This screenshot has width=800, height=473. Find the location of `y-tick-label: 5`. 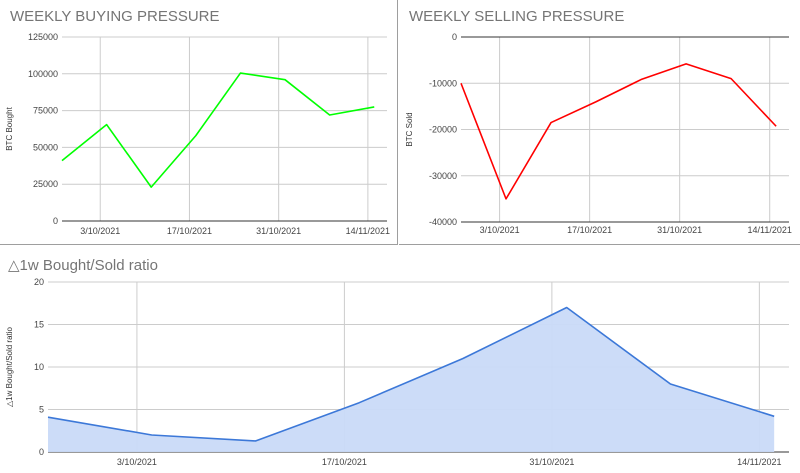

y-tick-label: 5 is located at coordinates (41, 410).